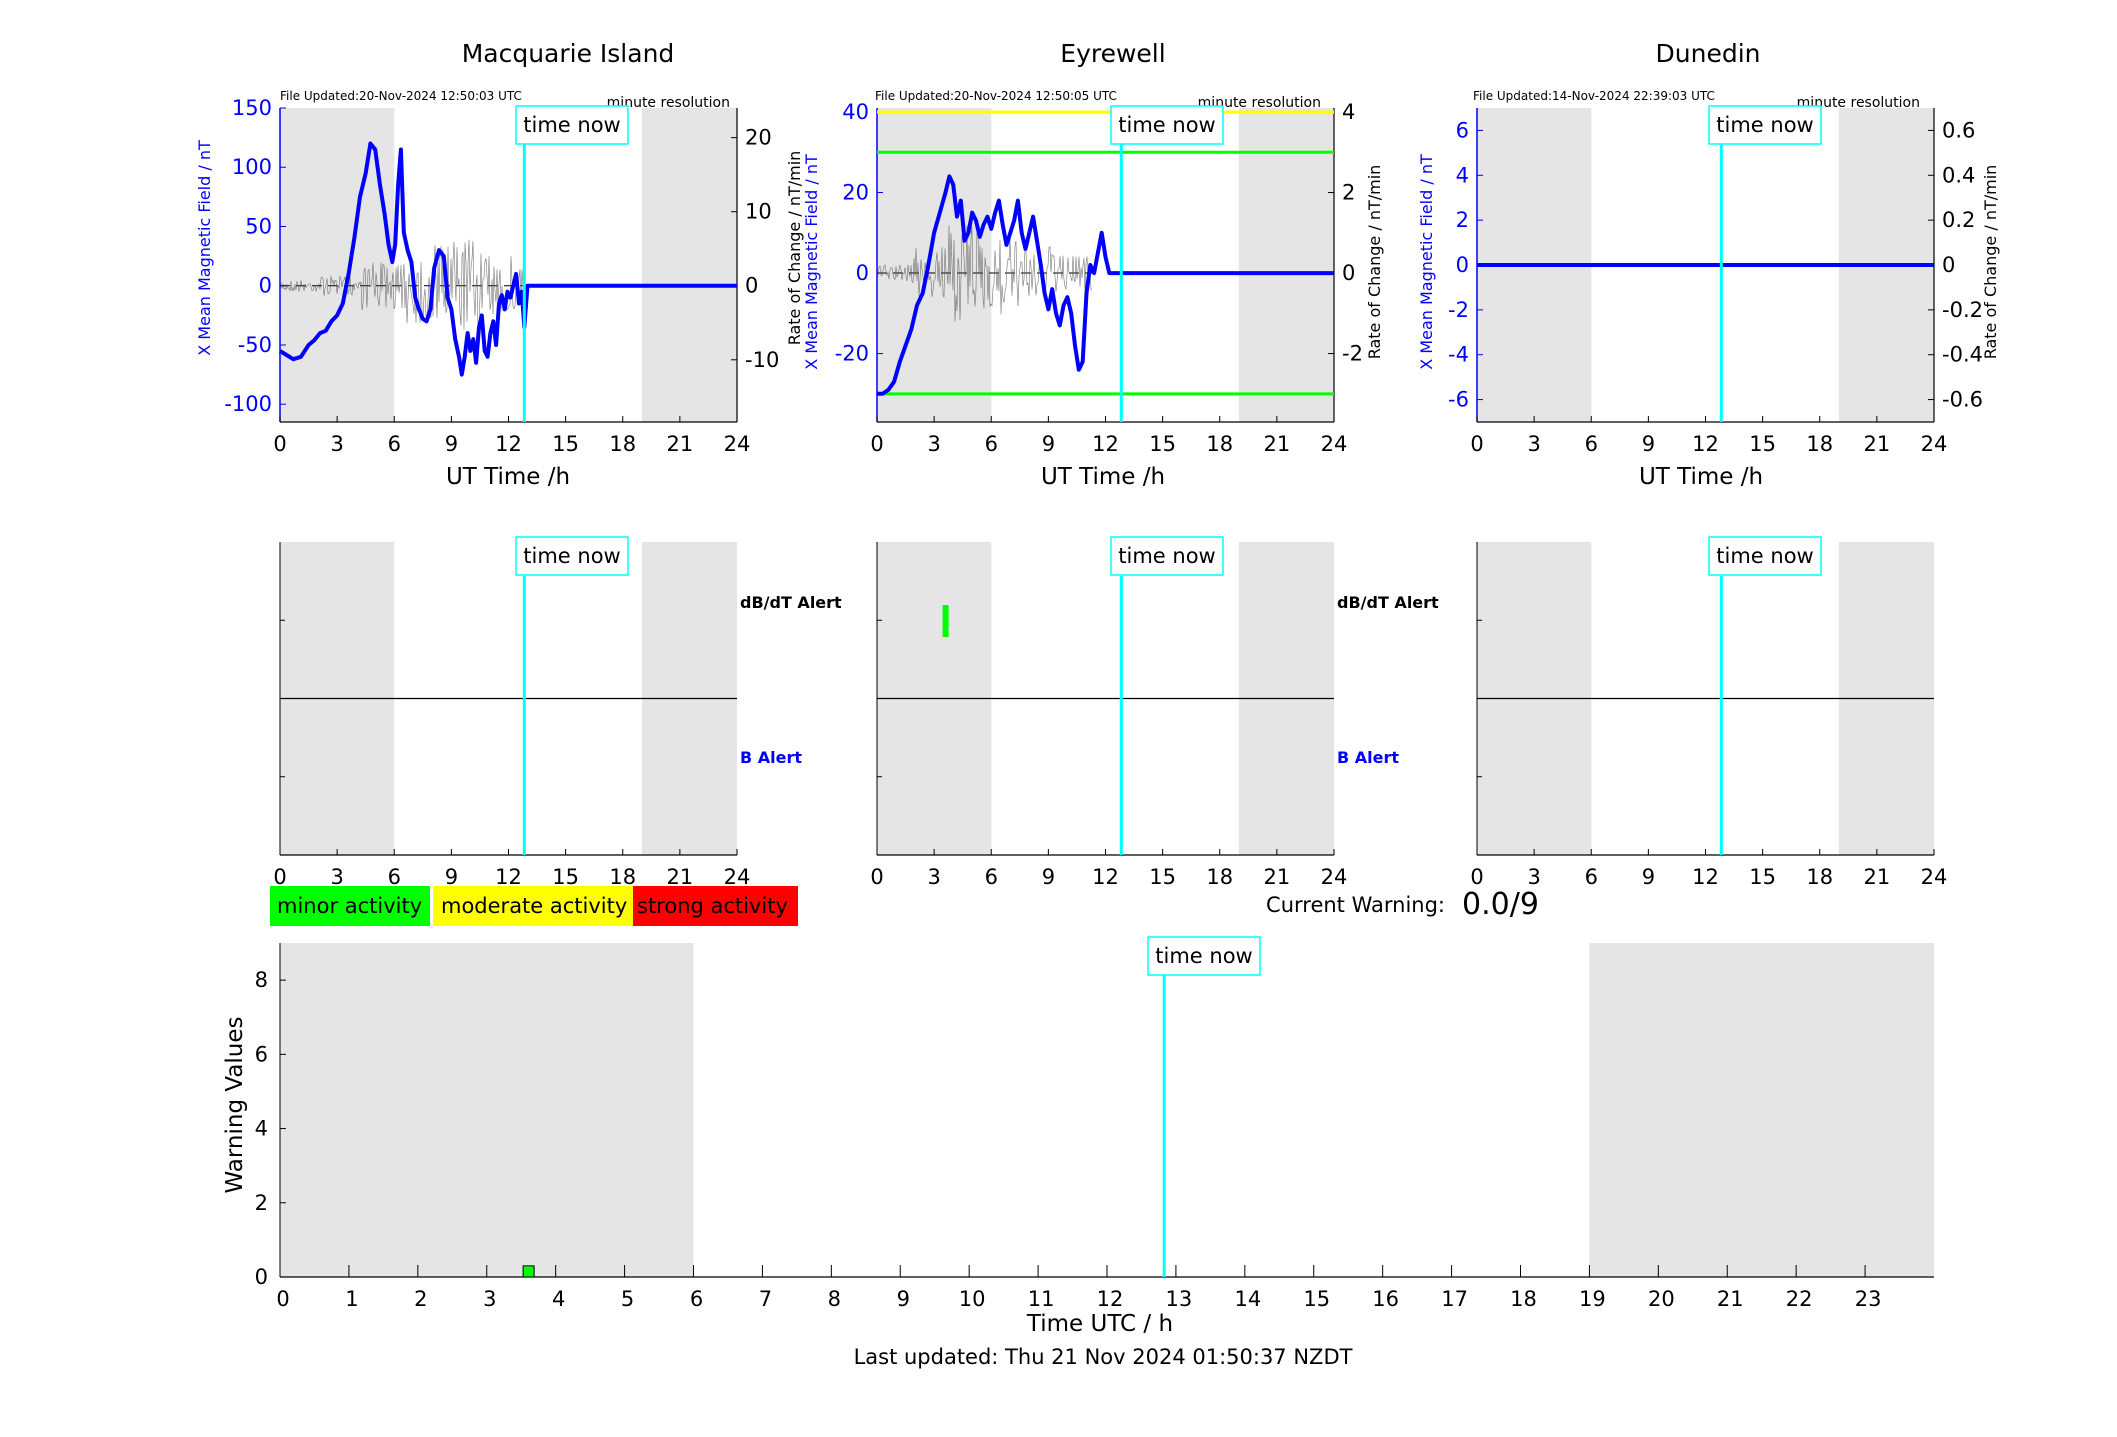 This screenshot has height=1437, width=2117. What do you see at coordinates (1112, 53) in the screenshot?
I see `panel-title: Eyrewell` at bounding box center [1112, 53].